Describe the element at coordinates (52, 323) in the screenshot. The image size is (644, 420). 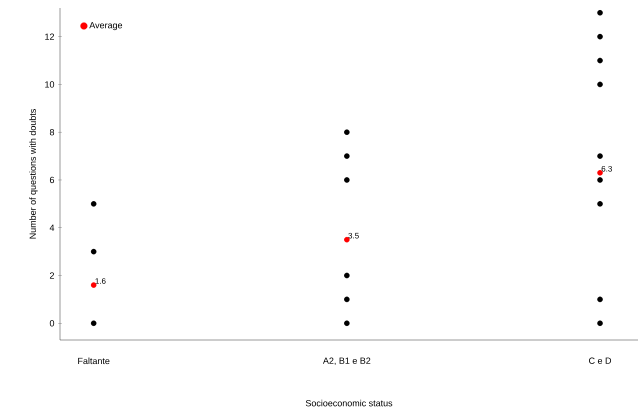
I see `y-tick-label: 0` at that location.